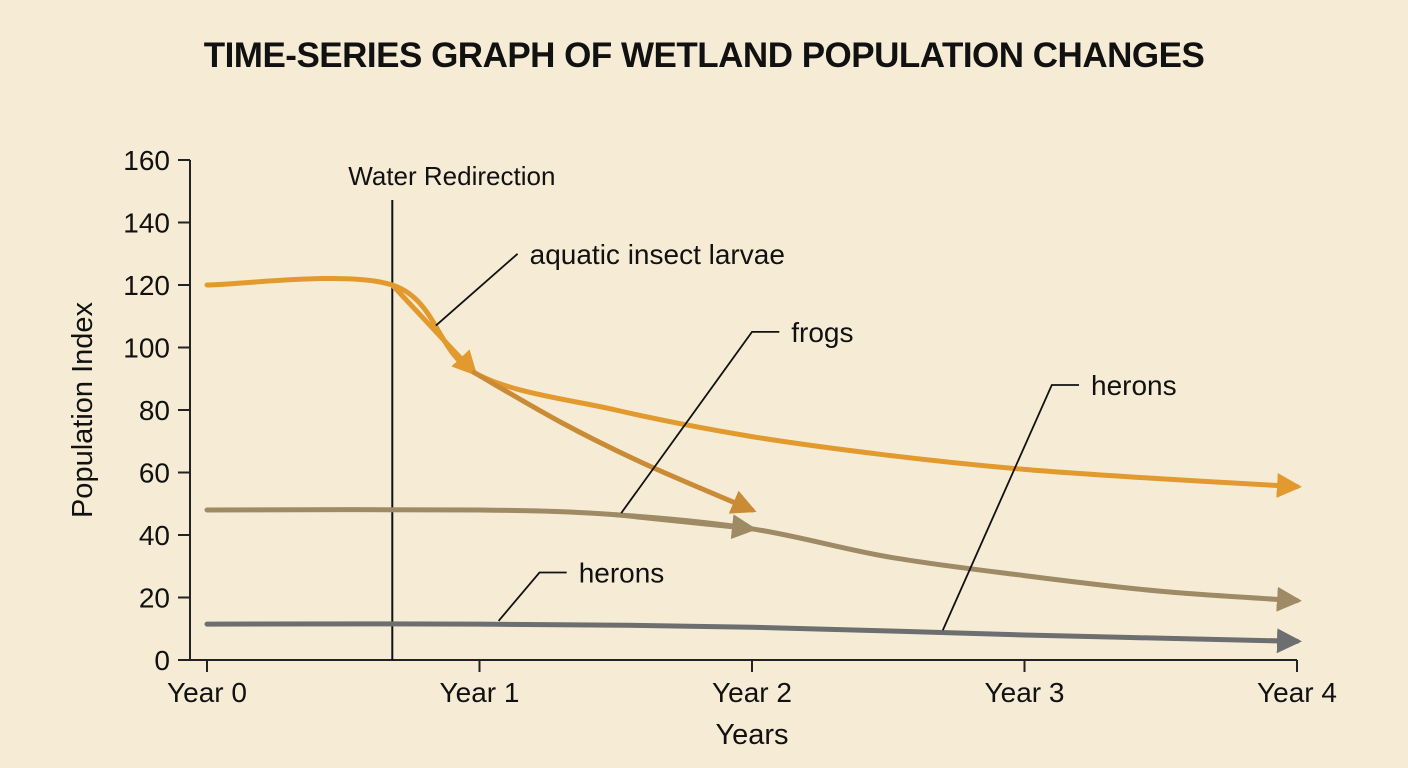  What do you see at coordinates (451, 176) in the screenshot?
I see `event-label: Water Redirection` at bounding box center [451, 176].